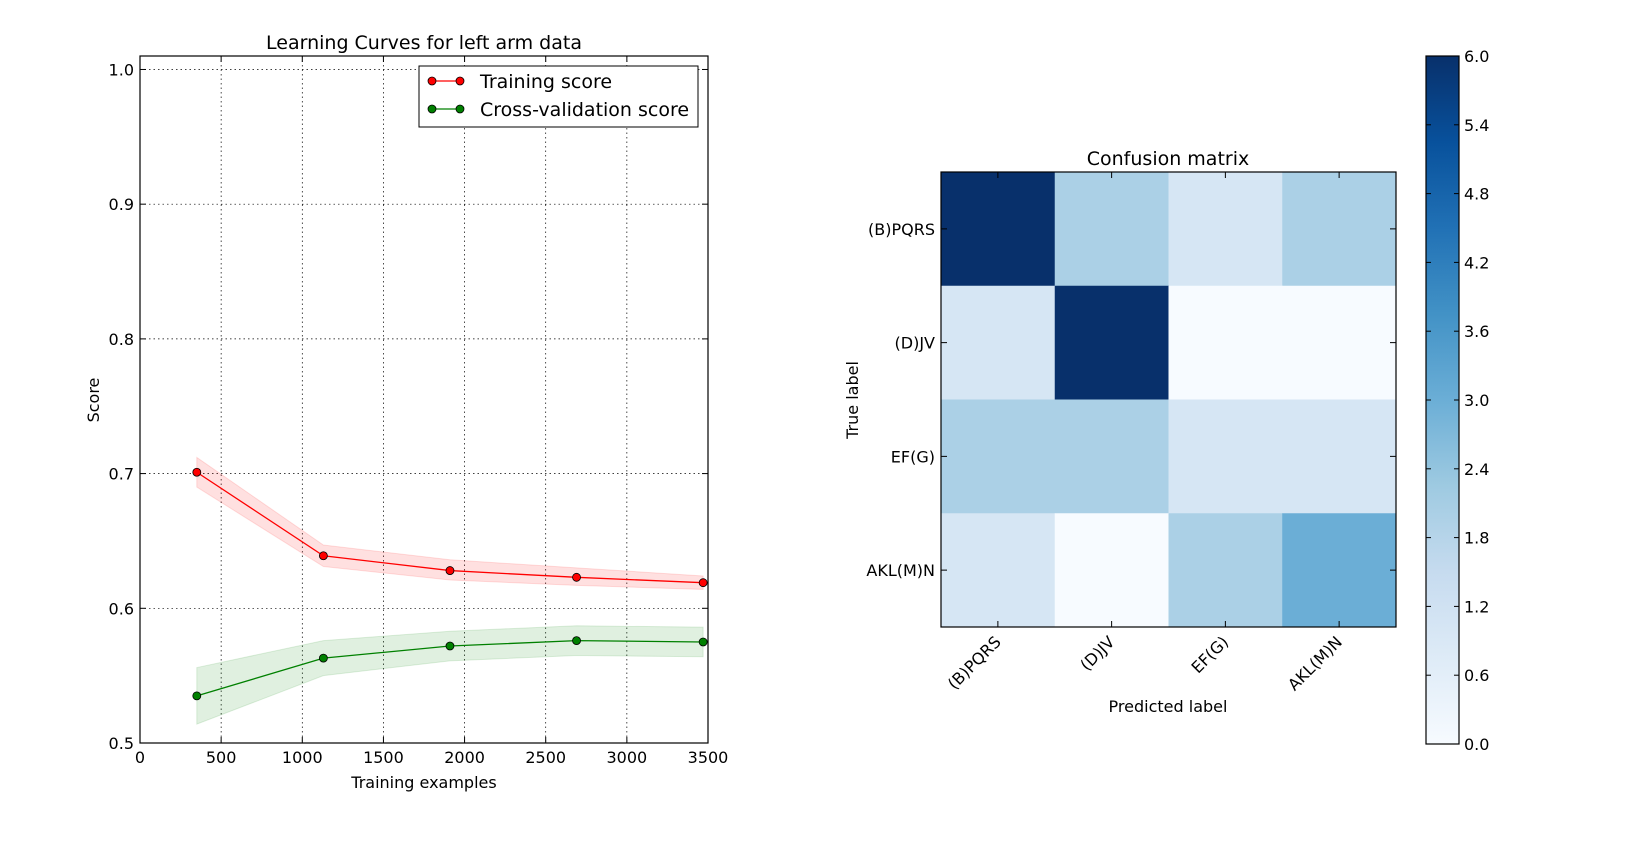 Image resolution: width=1630 pixels, height=865 pixels. Describe the element at coordinates (1476, 56) in the screenshot. I see `colorbar-tick-label: 6.0` at that location.